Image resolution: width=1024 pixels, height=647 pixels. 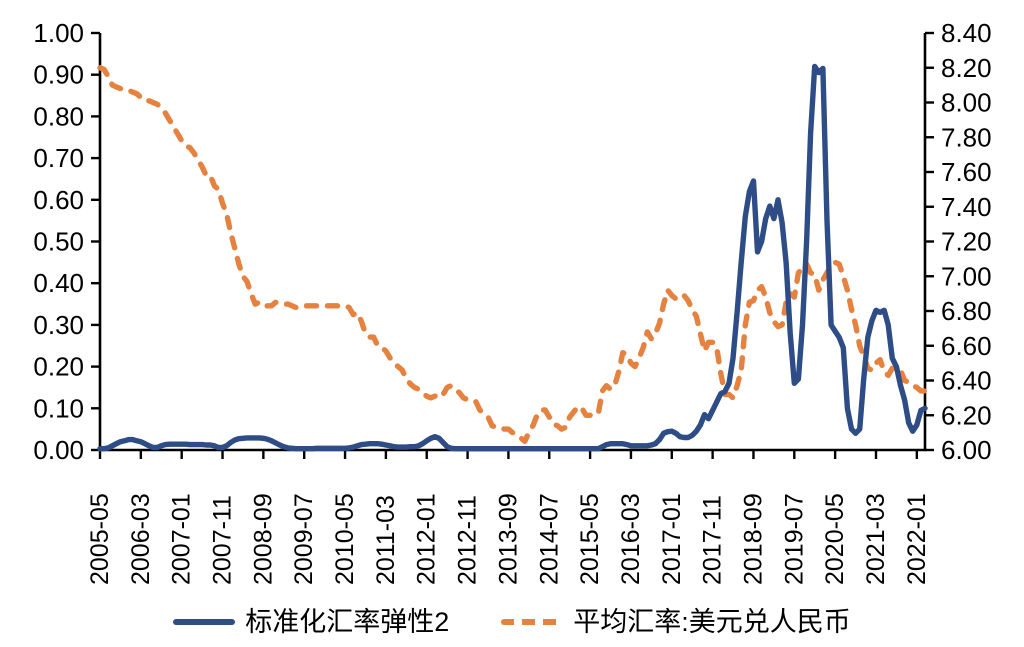 What do you see at coordinates (966, 415) in the screenshot?
I see `right-axis-tick-label: 6.20` at bounding box center [966, 415].